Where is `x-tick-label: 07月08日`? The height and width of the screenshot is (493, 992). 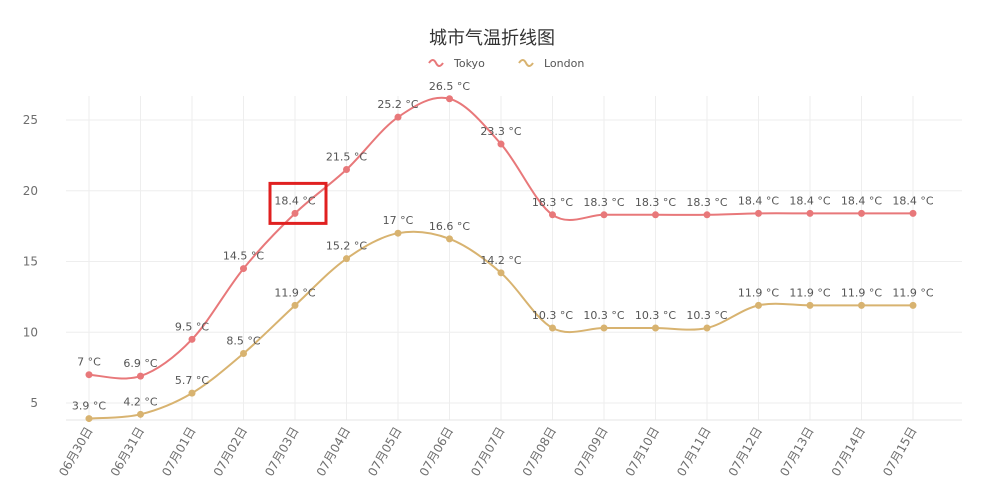 x-tick-label: 07月08日 is located at coordinates (539, 452).